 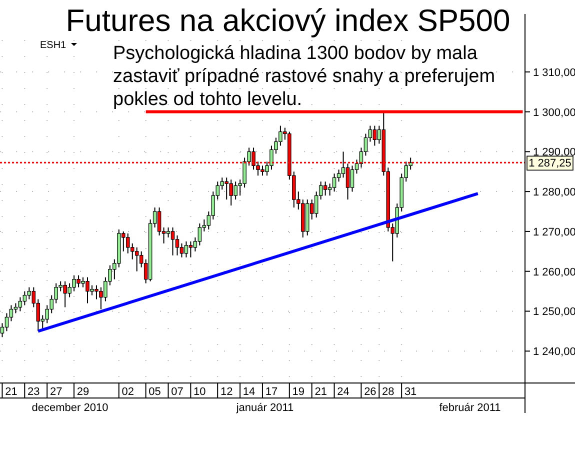 What do you see at coordinates (410, 392) in the screenshot?
I see `x-tick-label: 31` at bounding box center [410, 392].